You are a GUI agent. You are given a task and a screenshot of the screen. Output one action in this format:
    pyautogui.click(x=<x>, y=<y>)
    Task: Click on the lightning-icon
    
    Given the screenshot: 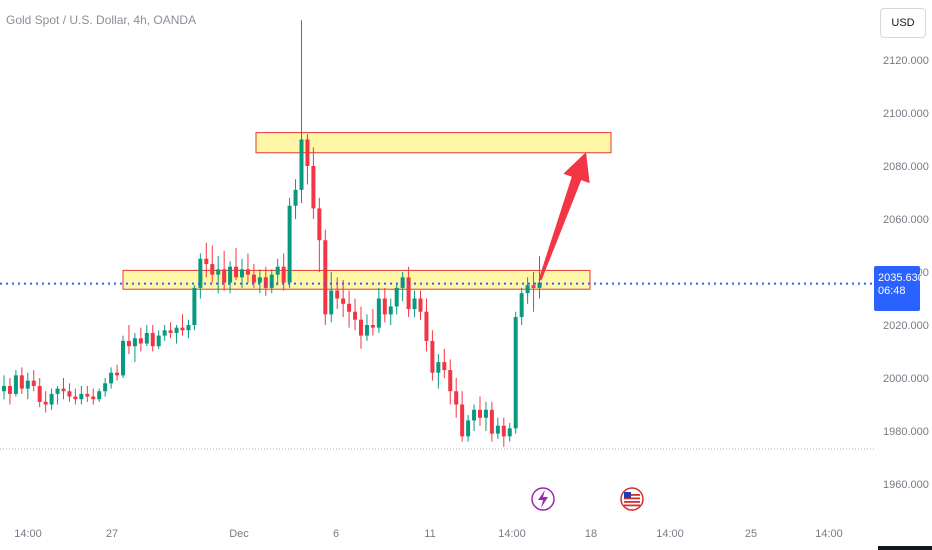 What is the action you would take?
    pyautogui.click(x=543, y=499)
    